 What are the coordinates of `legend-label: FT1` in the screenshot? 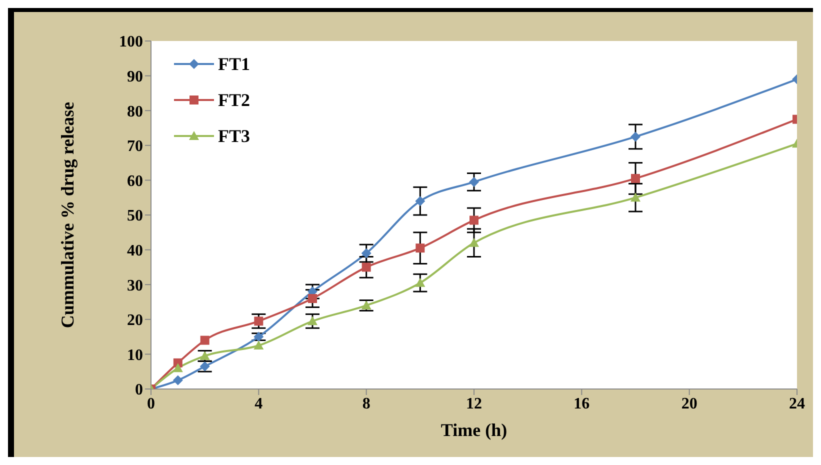 It's located at (234, 64).